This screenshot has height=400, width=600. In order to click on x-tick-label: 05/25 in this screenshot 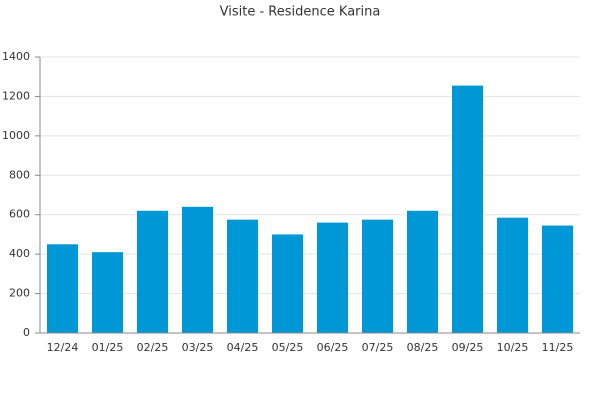, I will do `click(288, 347)`.